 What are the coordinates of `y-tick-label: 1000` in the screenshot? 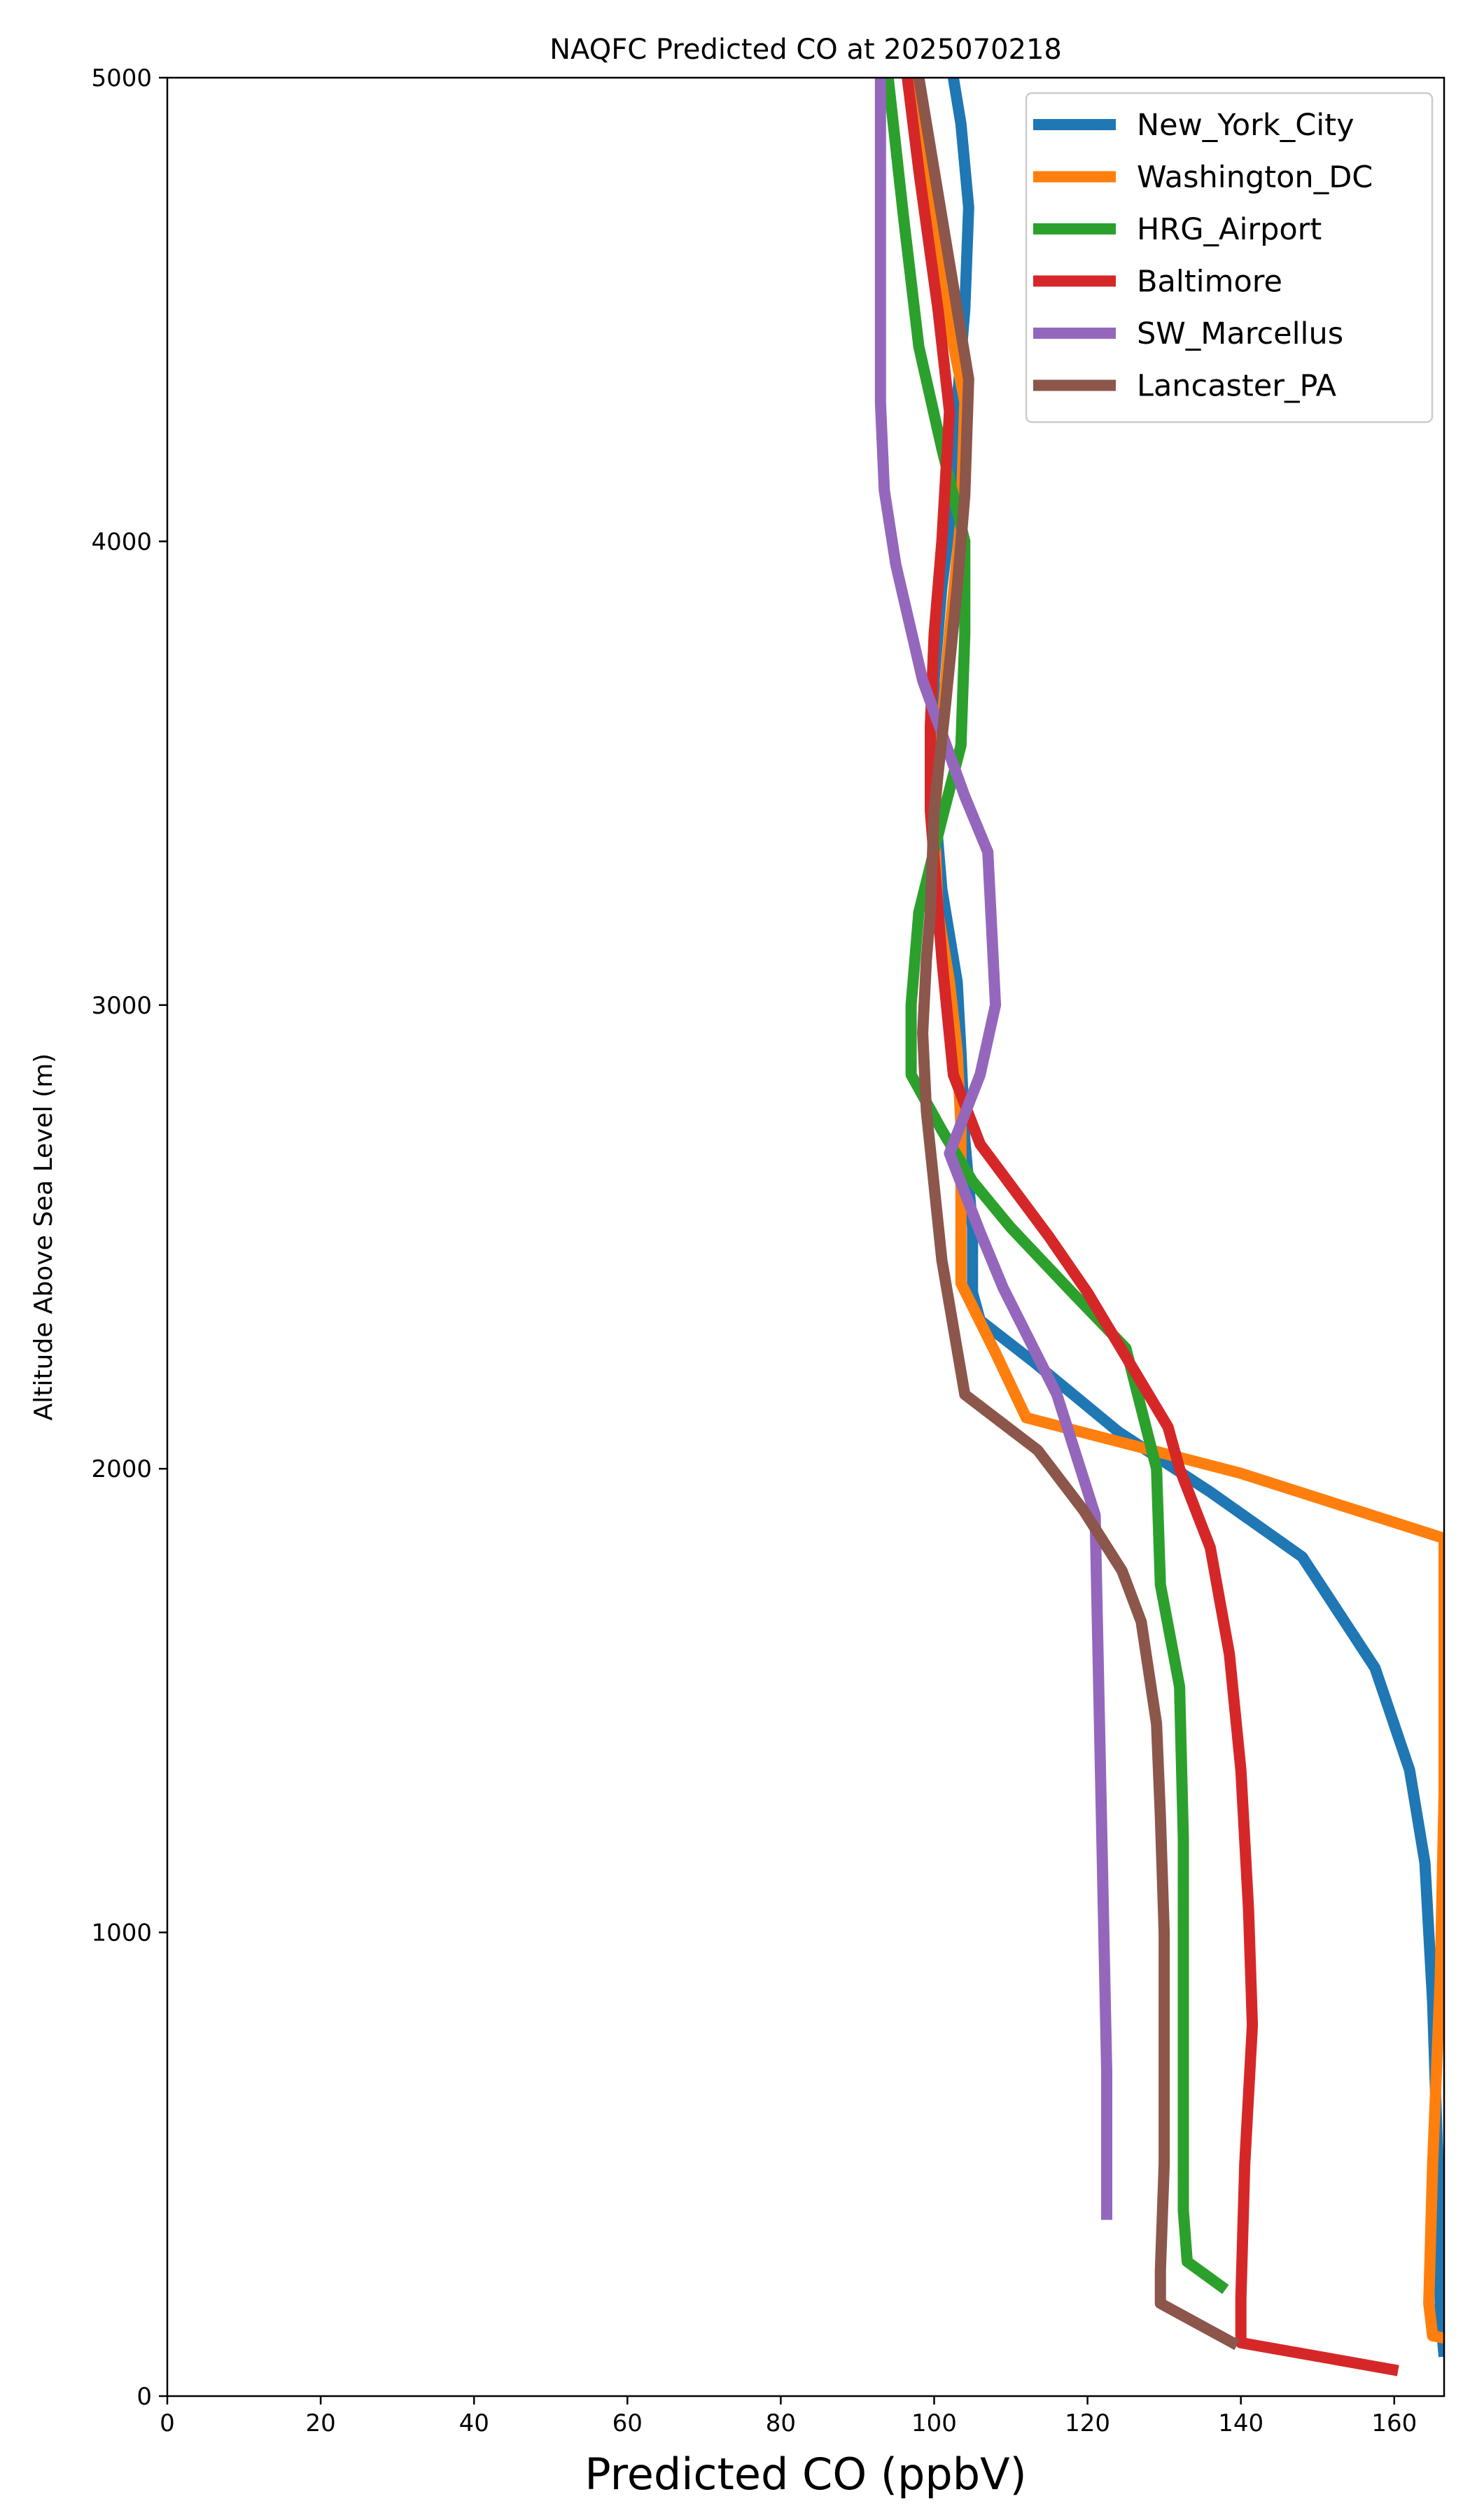 It's located at (121, 1933).